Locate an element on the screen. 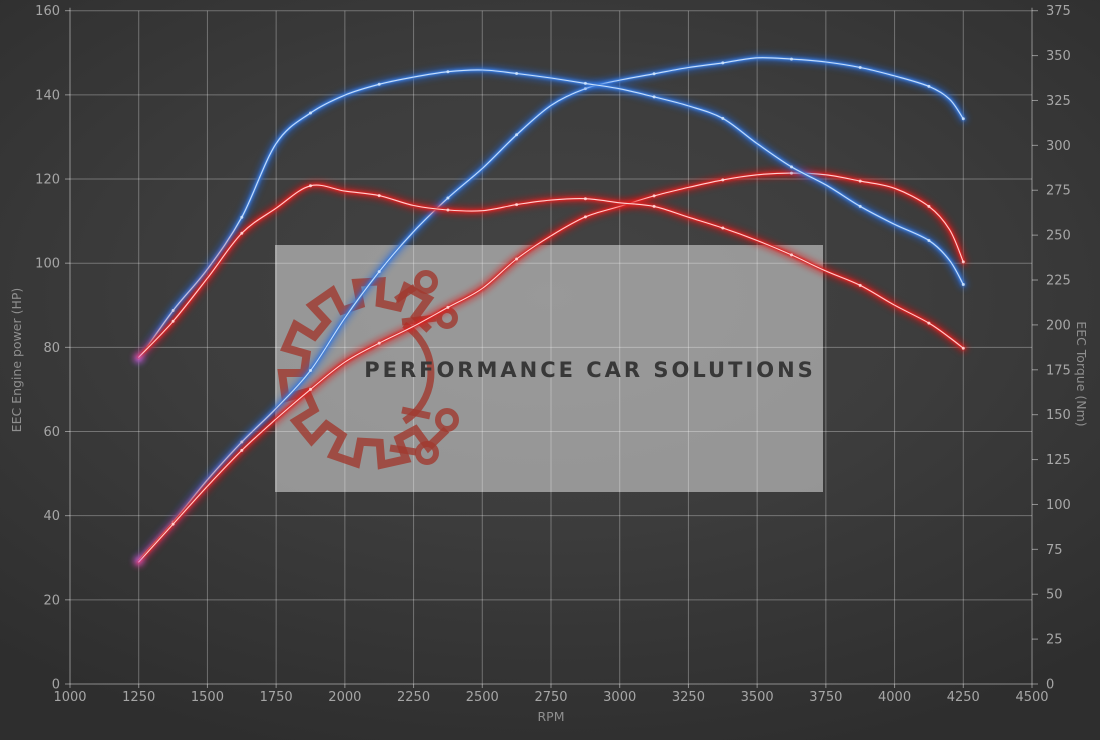  right-tick-label: 100 is located at coordinates (1058, 505).